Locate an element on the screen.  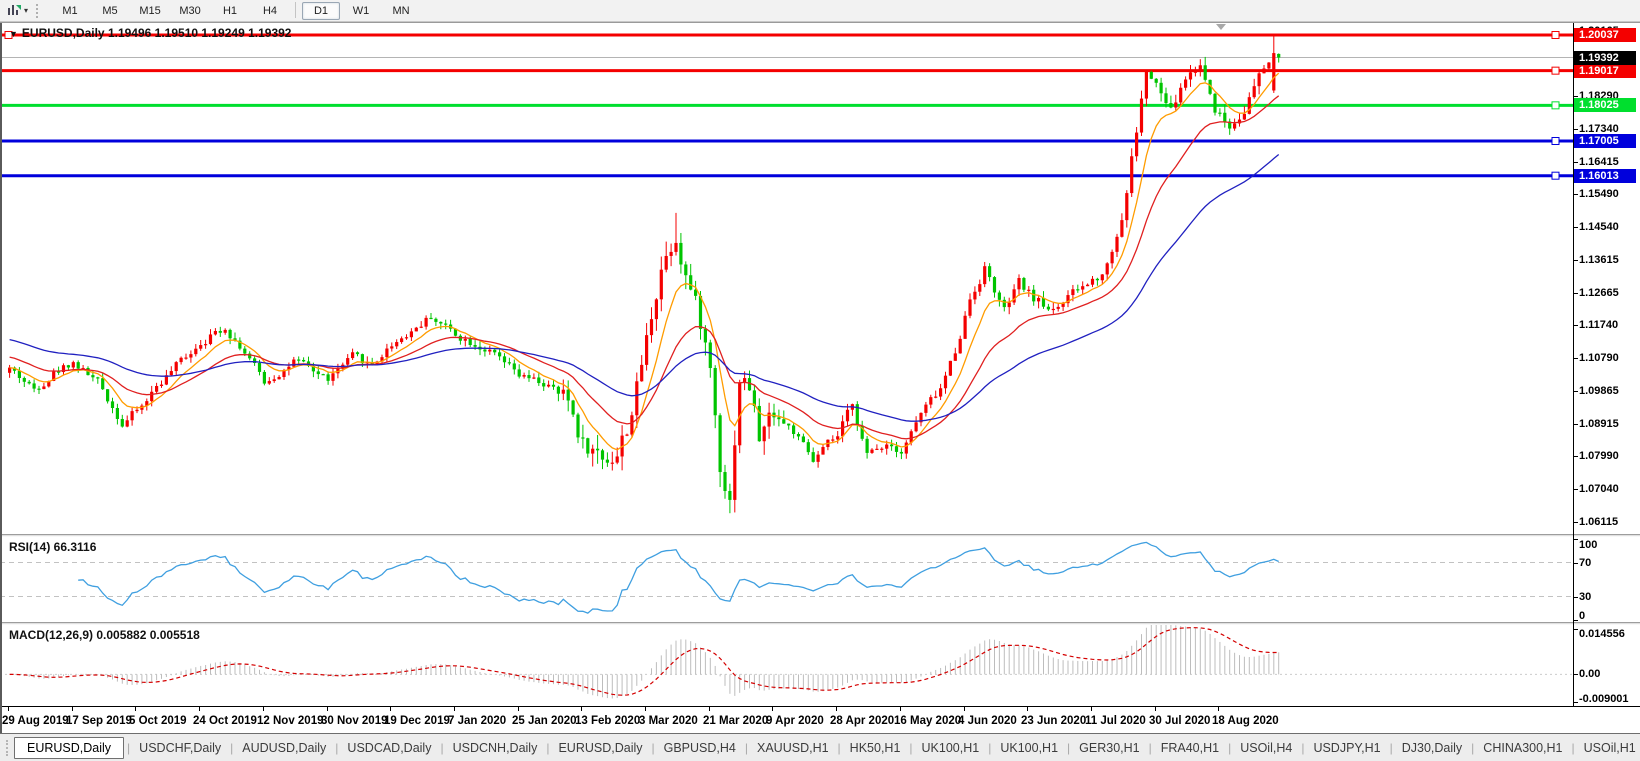
date-tick-label: 28 Apr 2020 is located at coordinates (862, 721).